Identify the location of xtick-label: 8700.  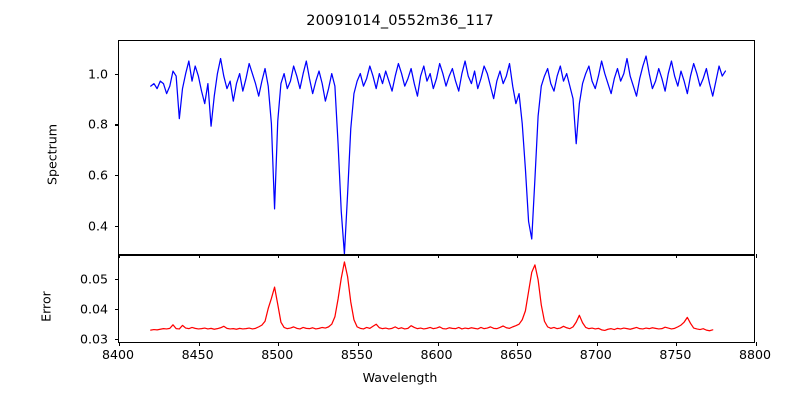
(595, 354).